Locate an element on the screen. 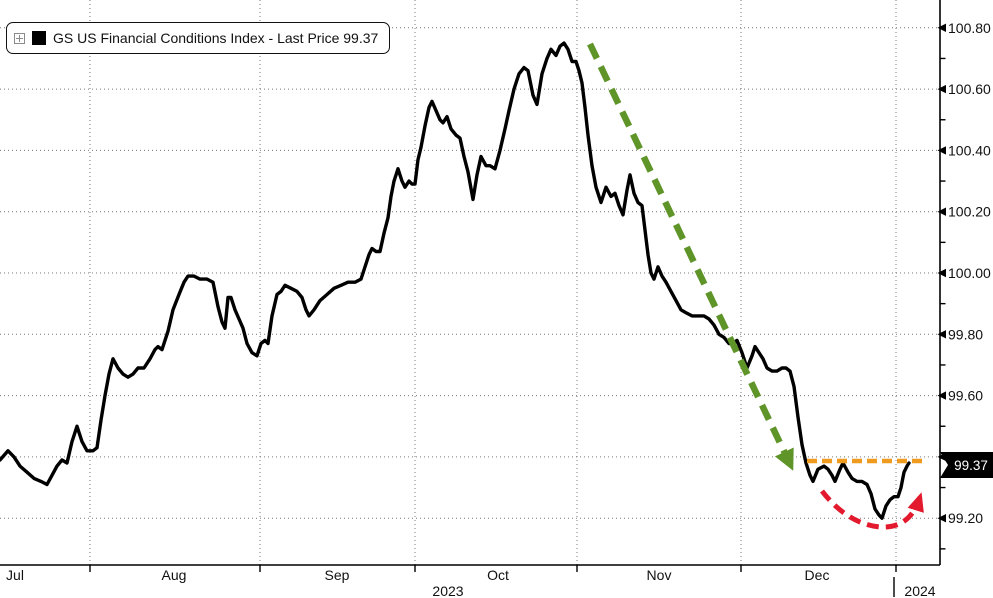  red-rebound-arrow is located at coordinates (872, 509).